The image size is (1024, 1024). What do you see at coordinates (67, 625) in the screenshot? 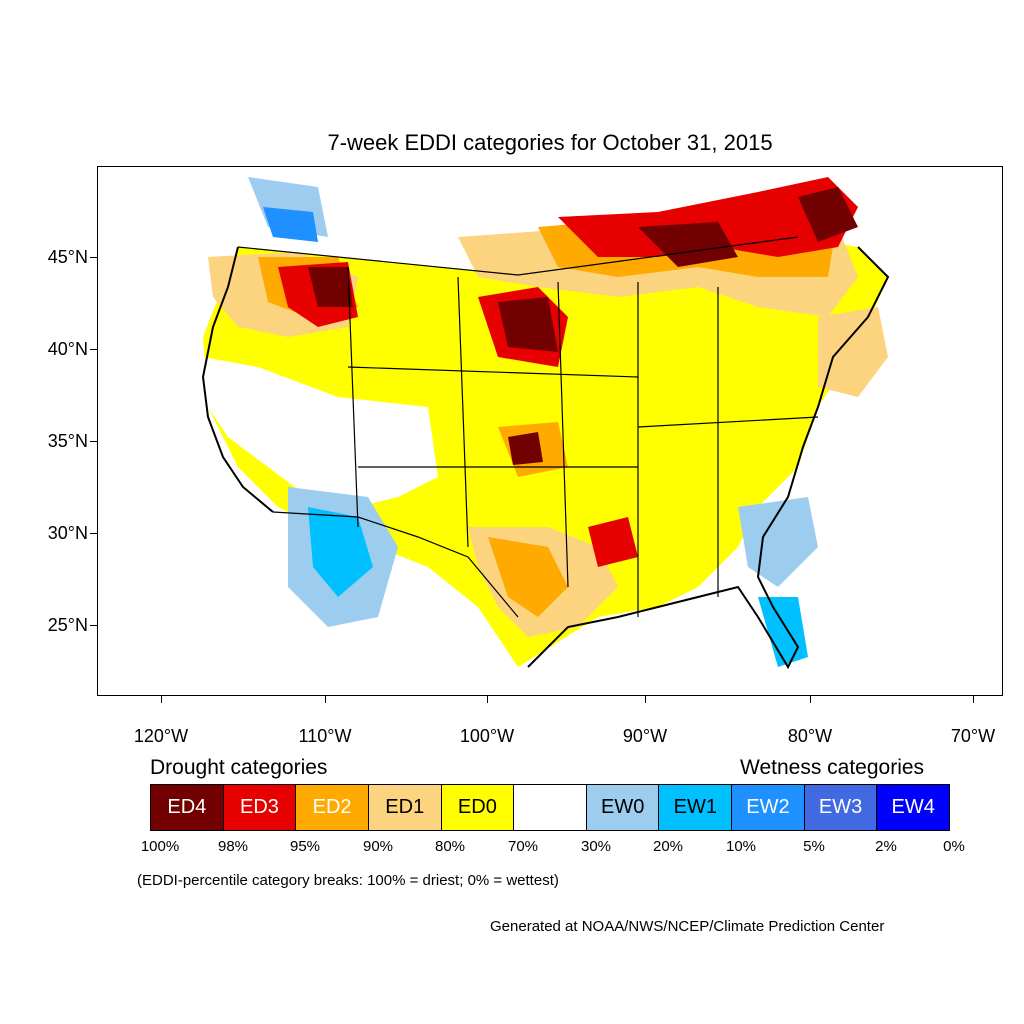
I see `lat-label-25: 25°N` at bounding box center [67, 625].